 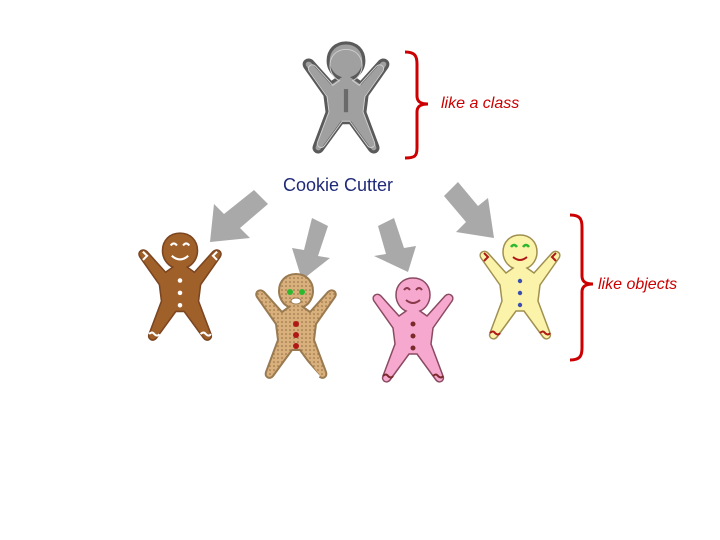 I want to click on arrows-group, so click(x=352, y=231).